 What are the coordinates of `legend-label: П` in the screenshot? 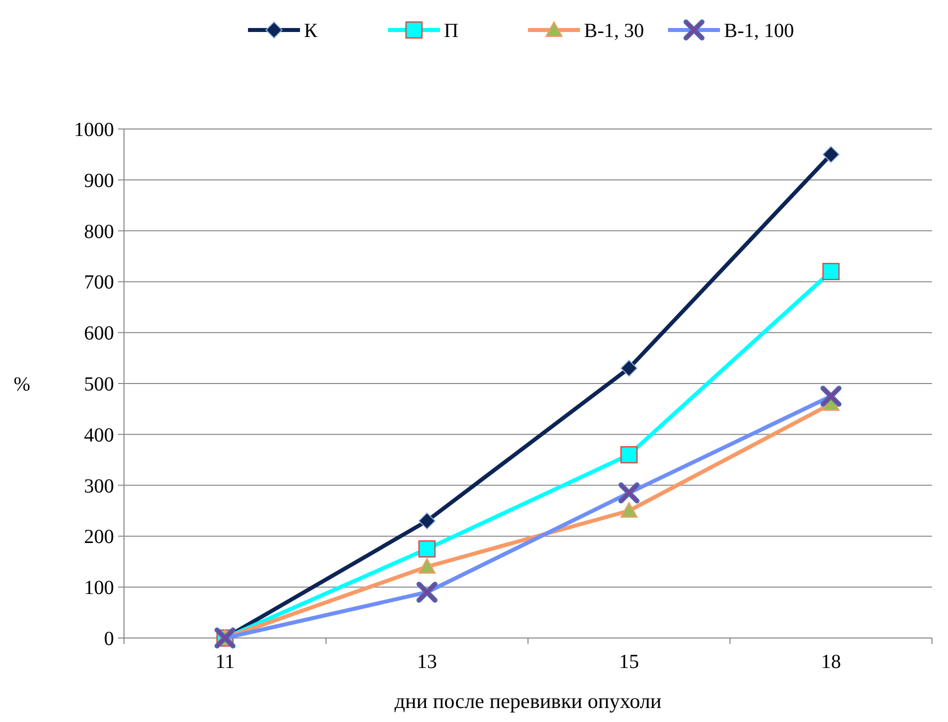 It's located at (451, 31).